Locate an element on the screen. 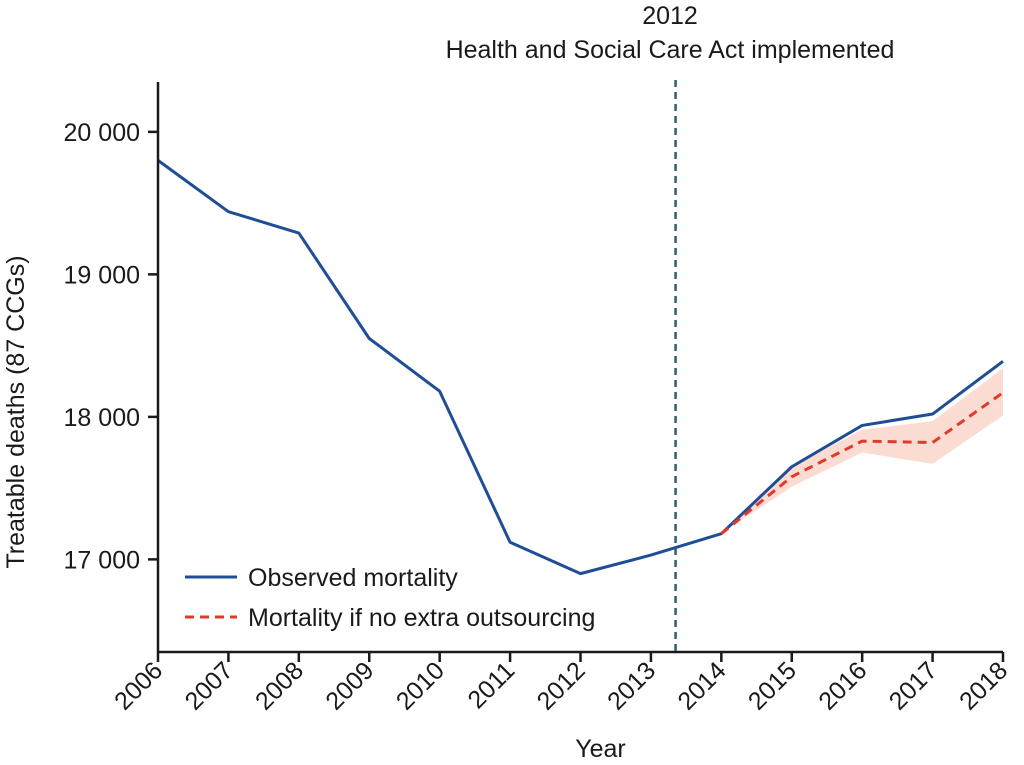  x-tick-label: 2017 is located at coordinates (913, 685).